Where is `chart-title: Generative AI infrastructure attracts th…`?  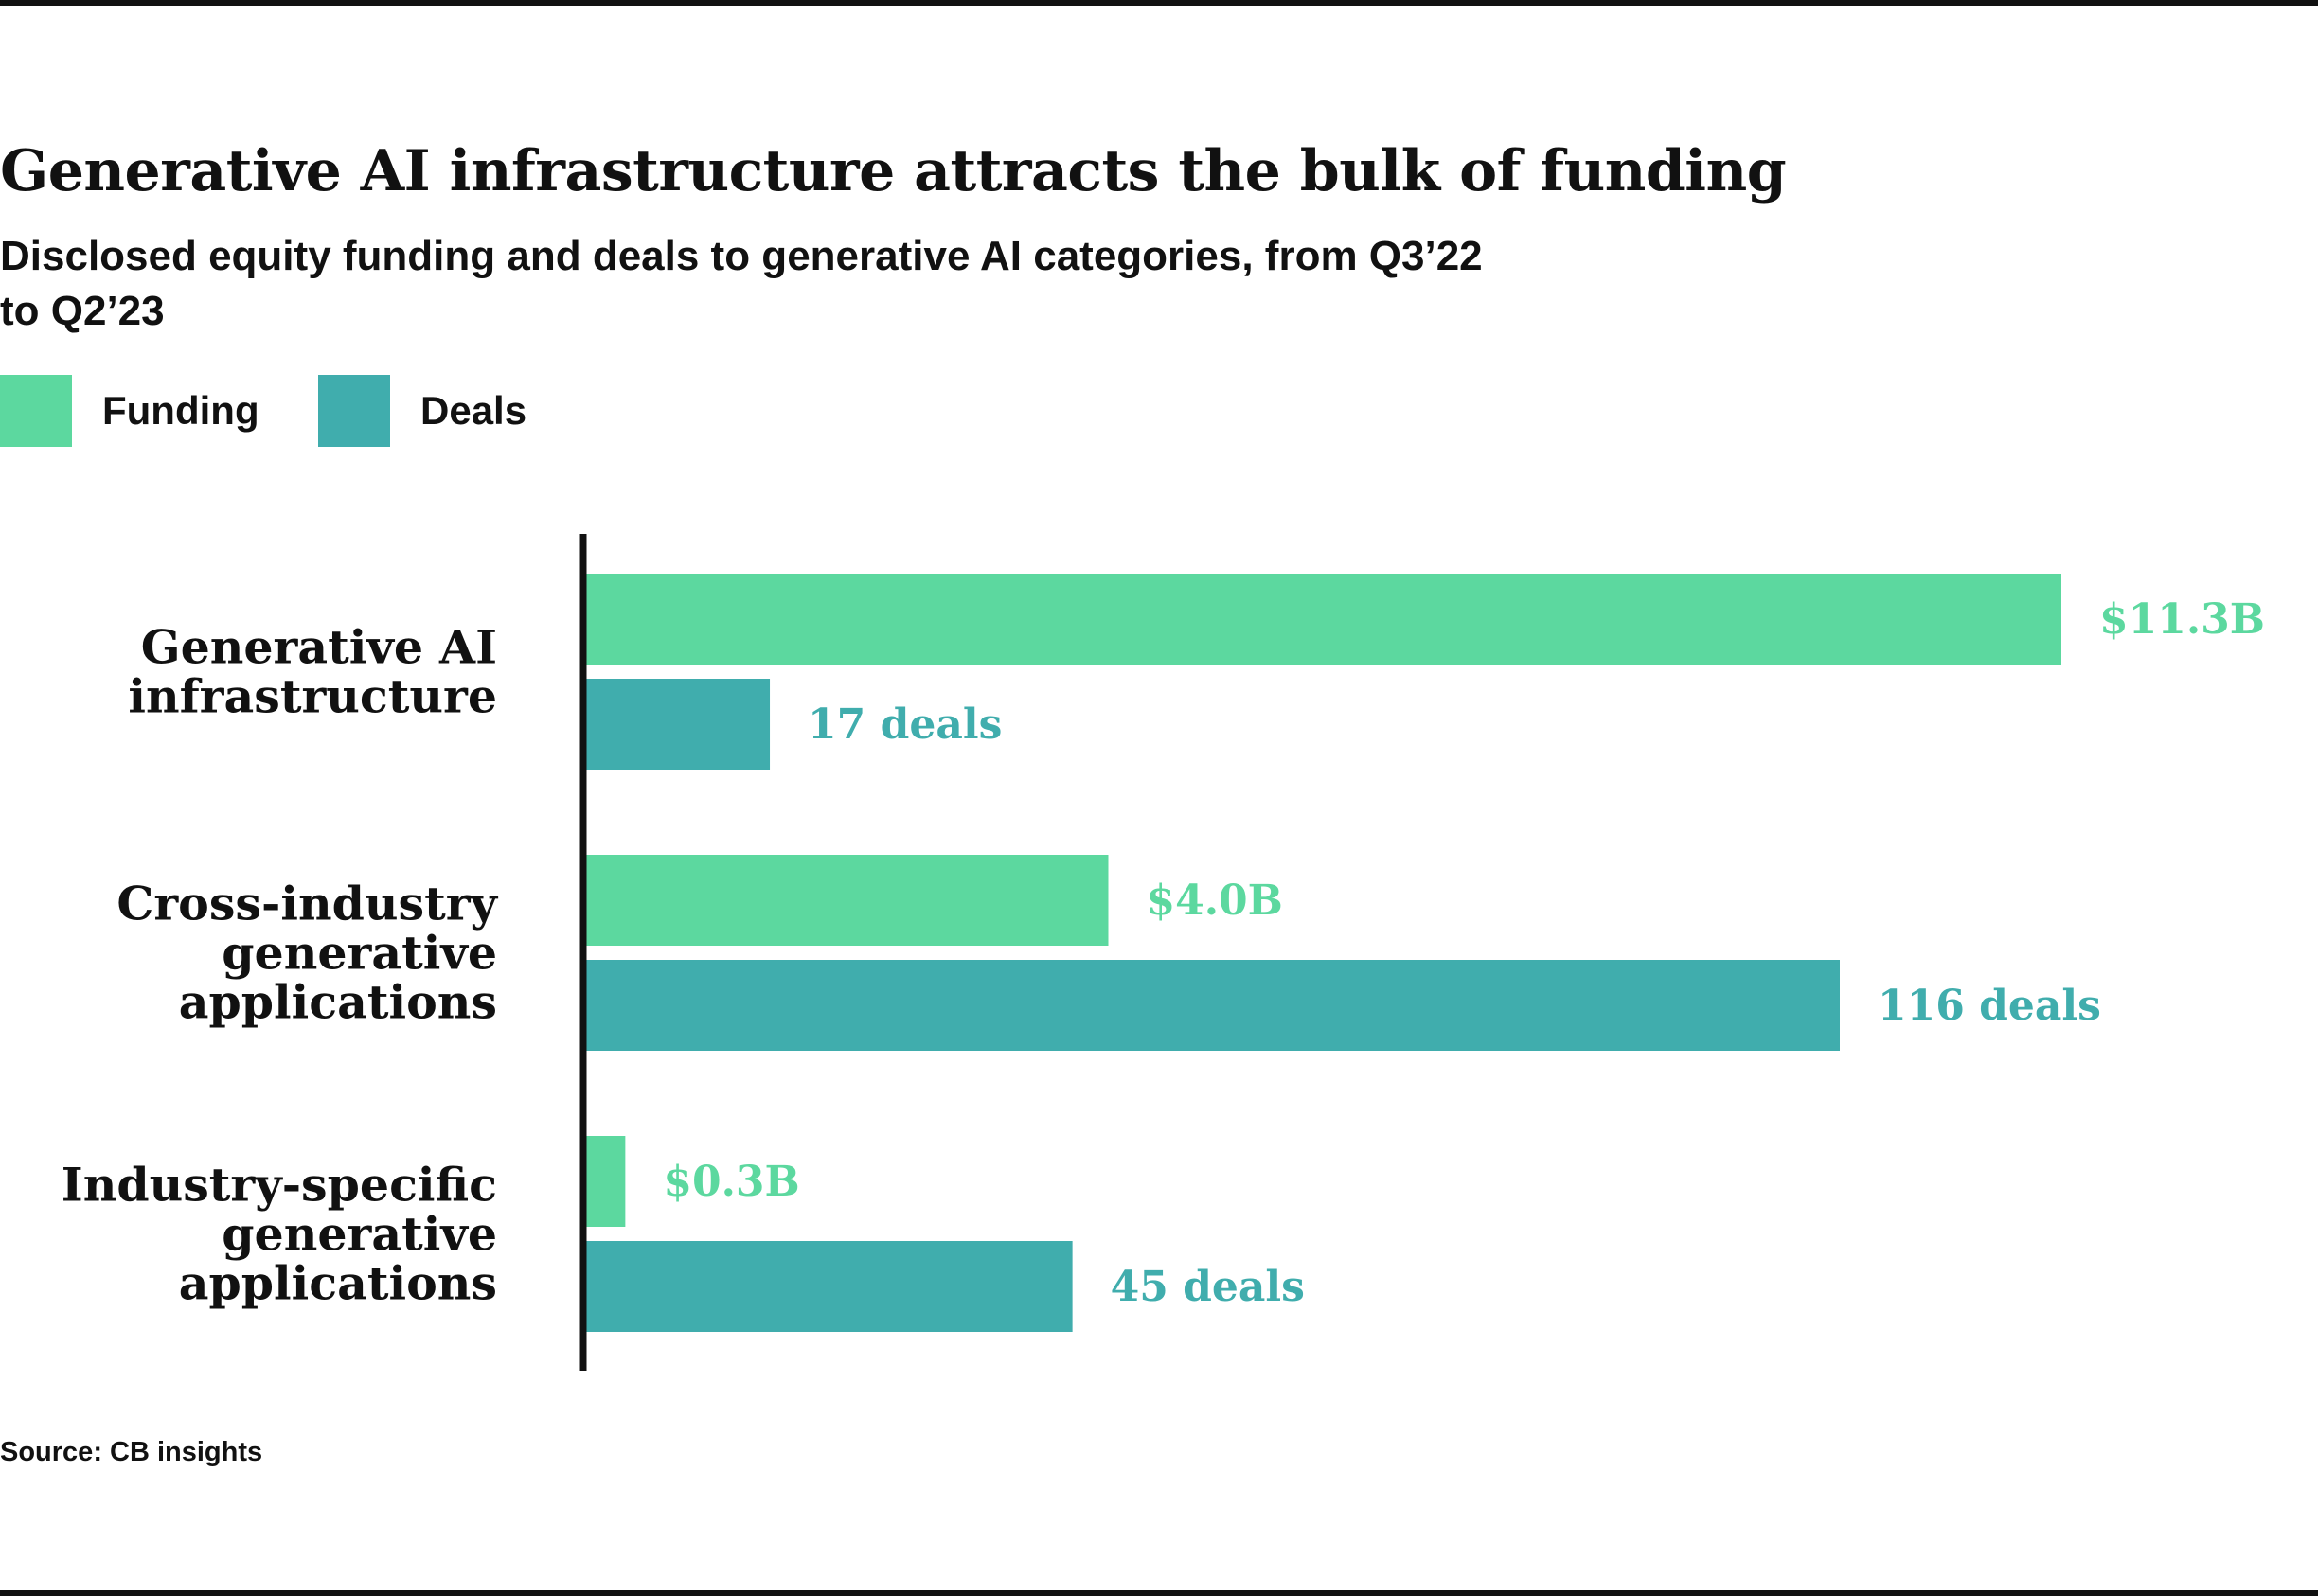 chart-title: Generative AI infrastructure attracts th… is located at coordinates (893, 171).